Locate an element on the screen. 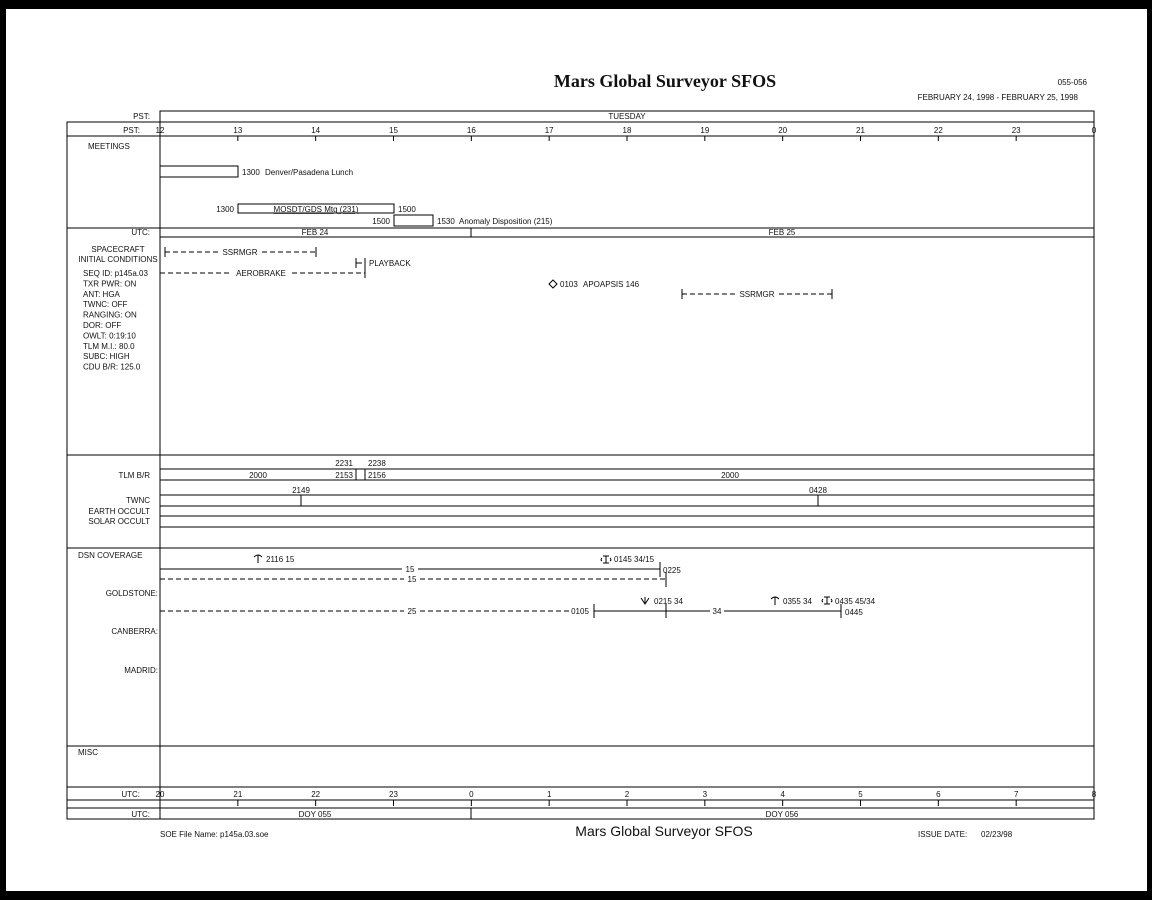 The width and height of the screenshot is (1152, 900). tlm-mark: 2156 is located at coordinates (377, 475).